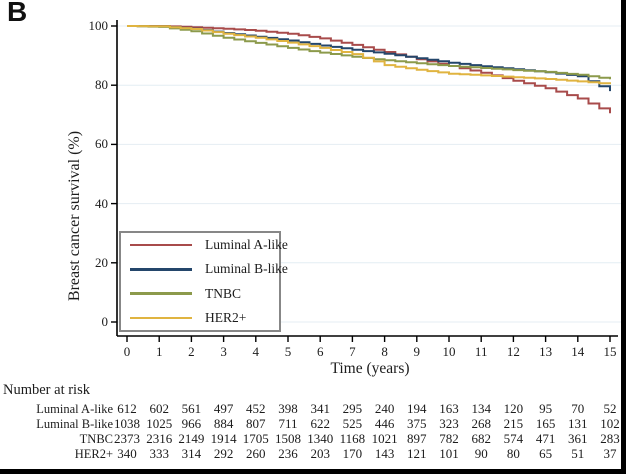  What do you see at coordinates (288, 423) in the screenshot?
I see `risk-count: 711` at bounding box center [288, 423].